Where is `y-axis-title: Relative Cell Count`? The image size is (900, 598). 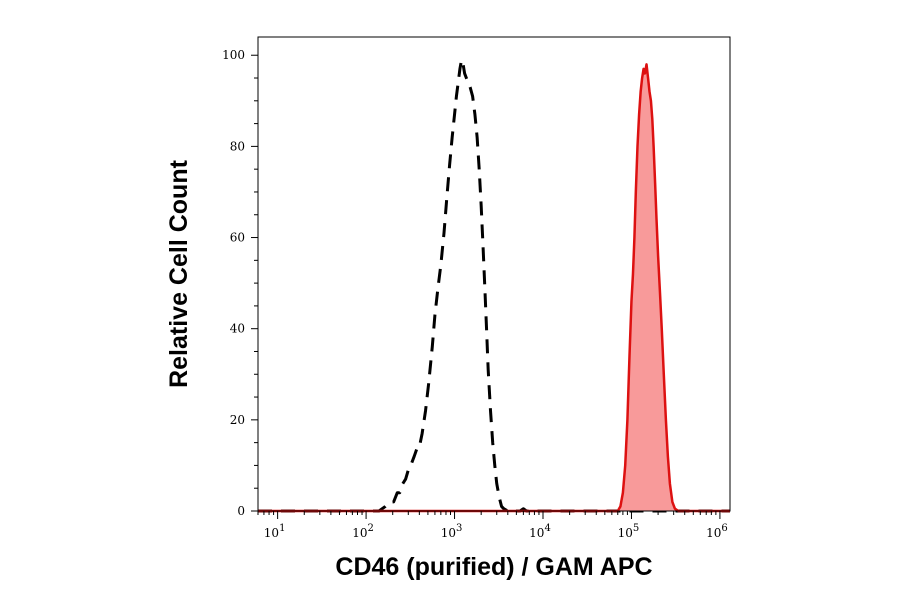
y-axis-title: Relative Cell Count is located at coordinates (179, 273).